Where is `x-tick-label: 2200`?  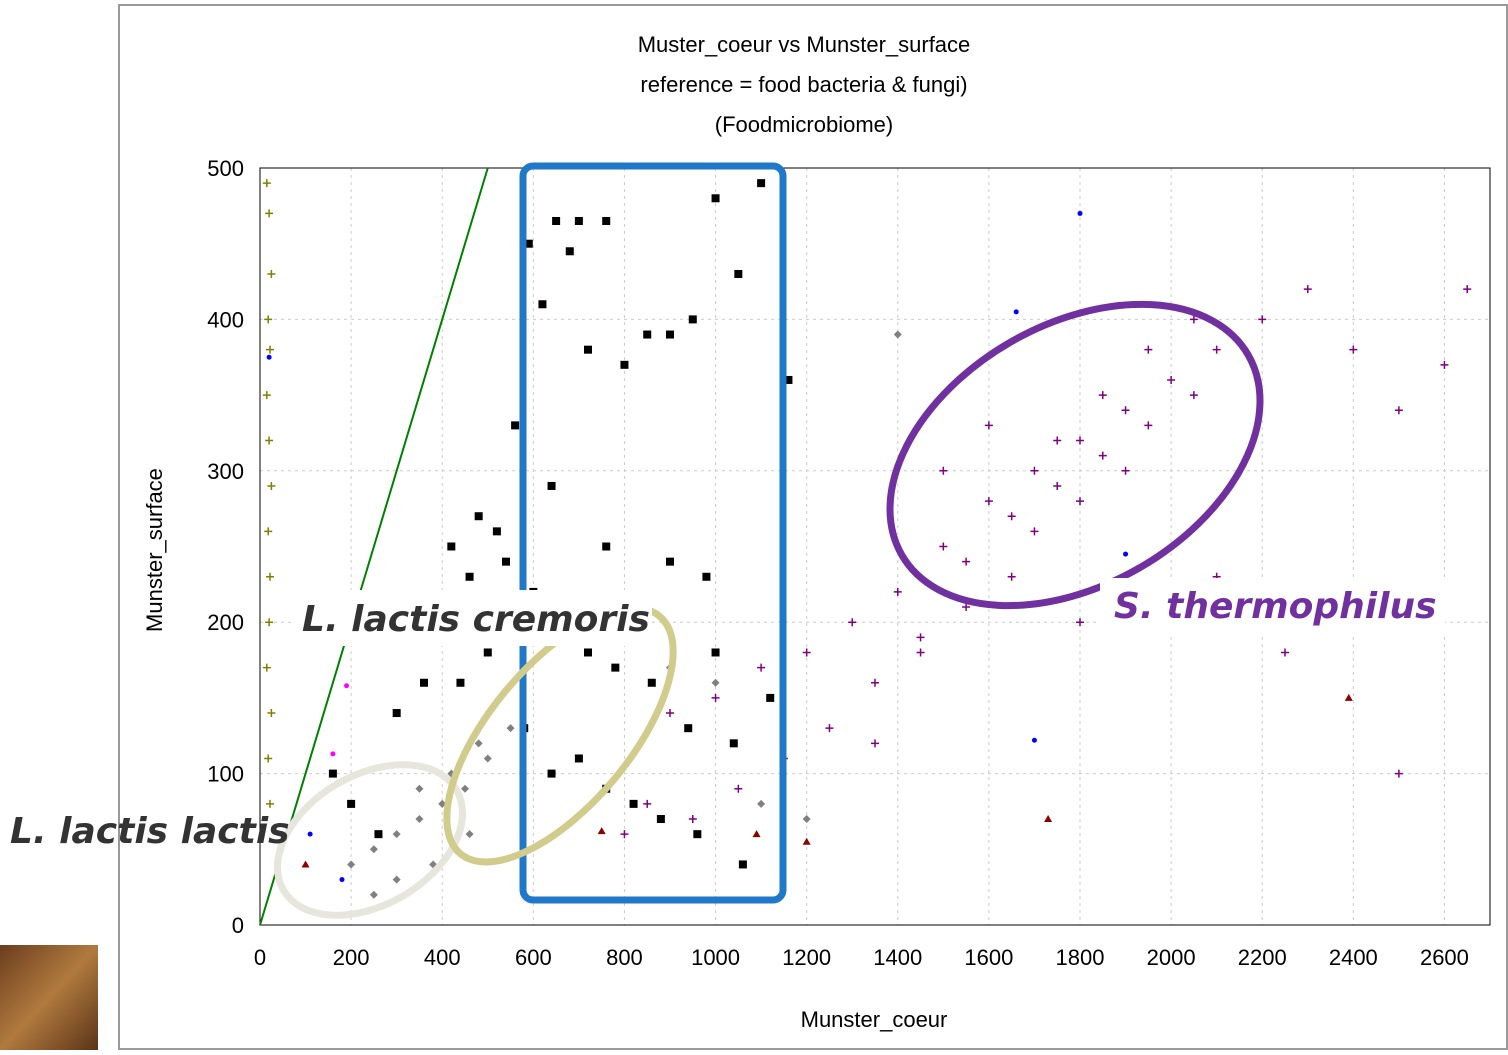
x-tick-label: 2200 is located at coordinates (1262, 957).